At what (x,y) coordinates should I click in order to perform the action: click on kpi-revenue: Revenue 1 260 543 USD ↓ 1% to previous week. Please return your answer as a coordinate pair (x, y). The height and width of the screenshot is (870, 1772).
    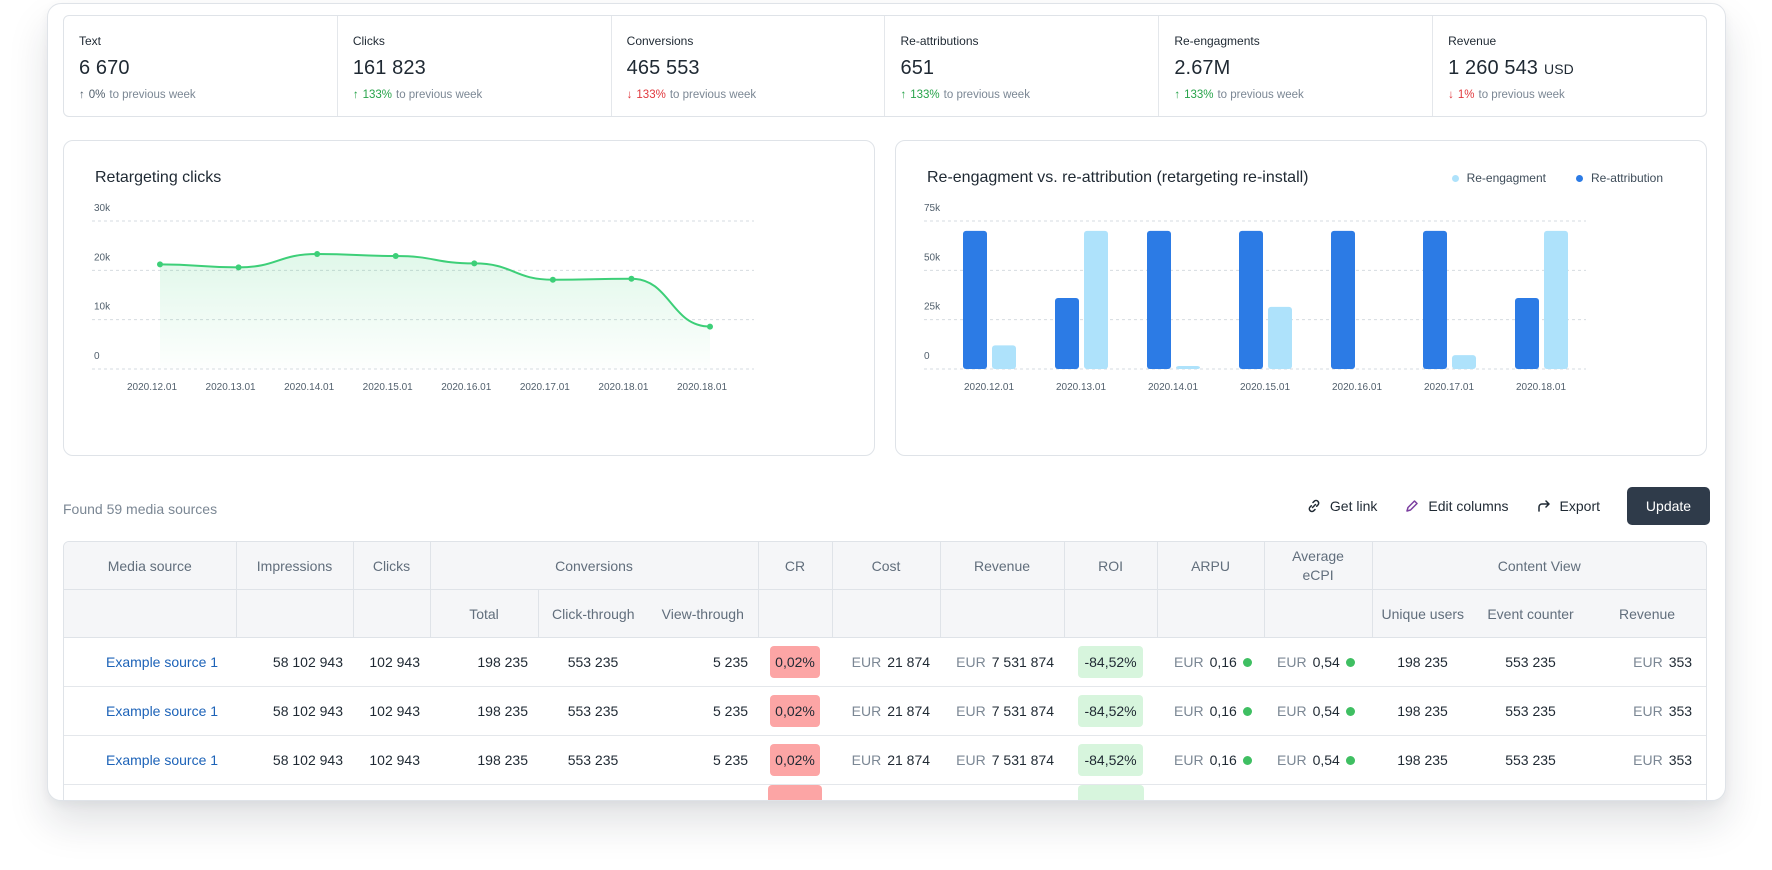
    Looking at the image, I should click on (1569, 66).